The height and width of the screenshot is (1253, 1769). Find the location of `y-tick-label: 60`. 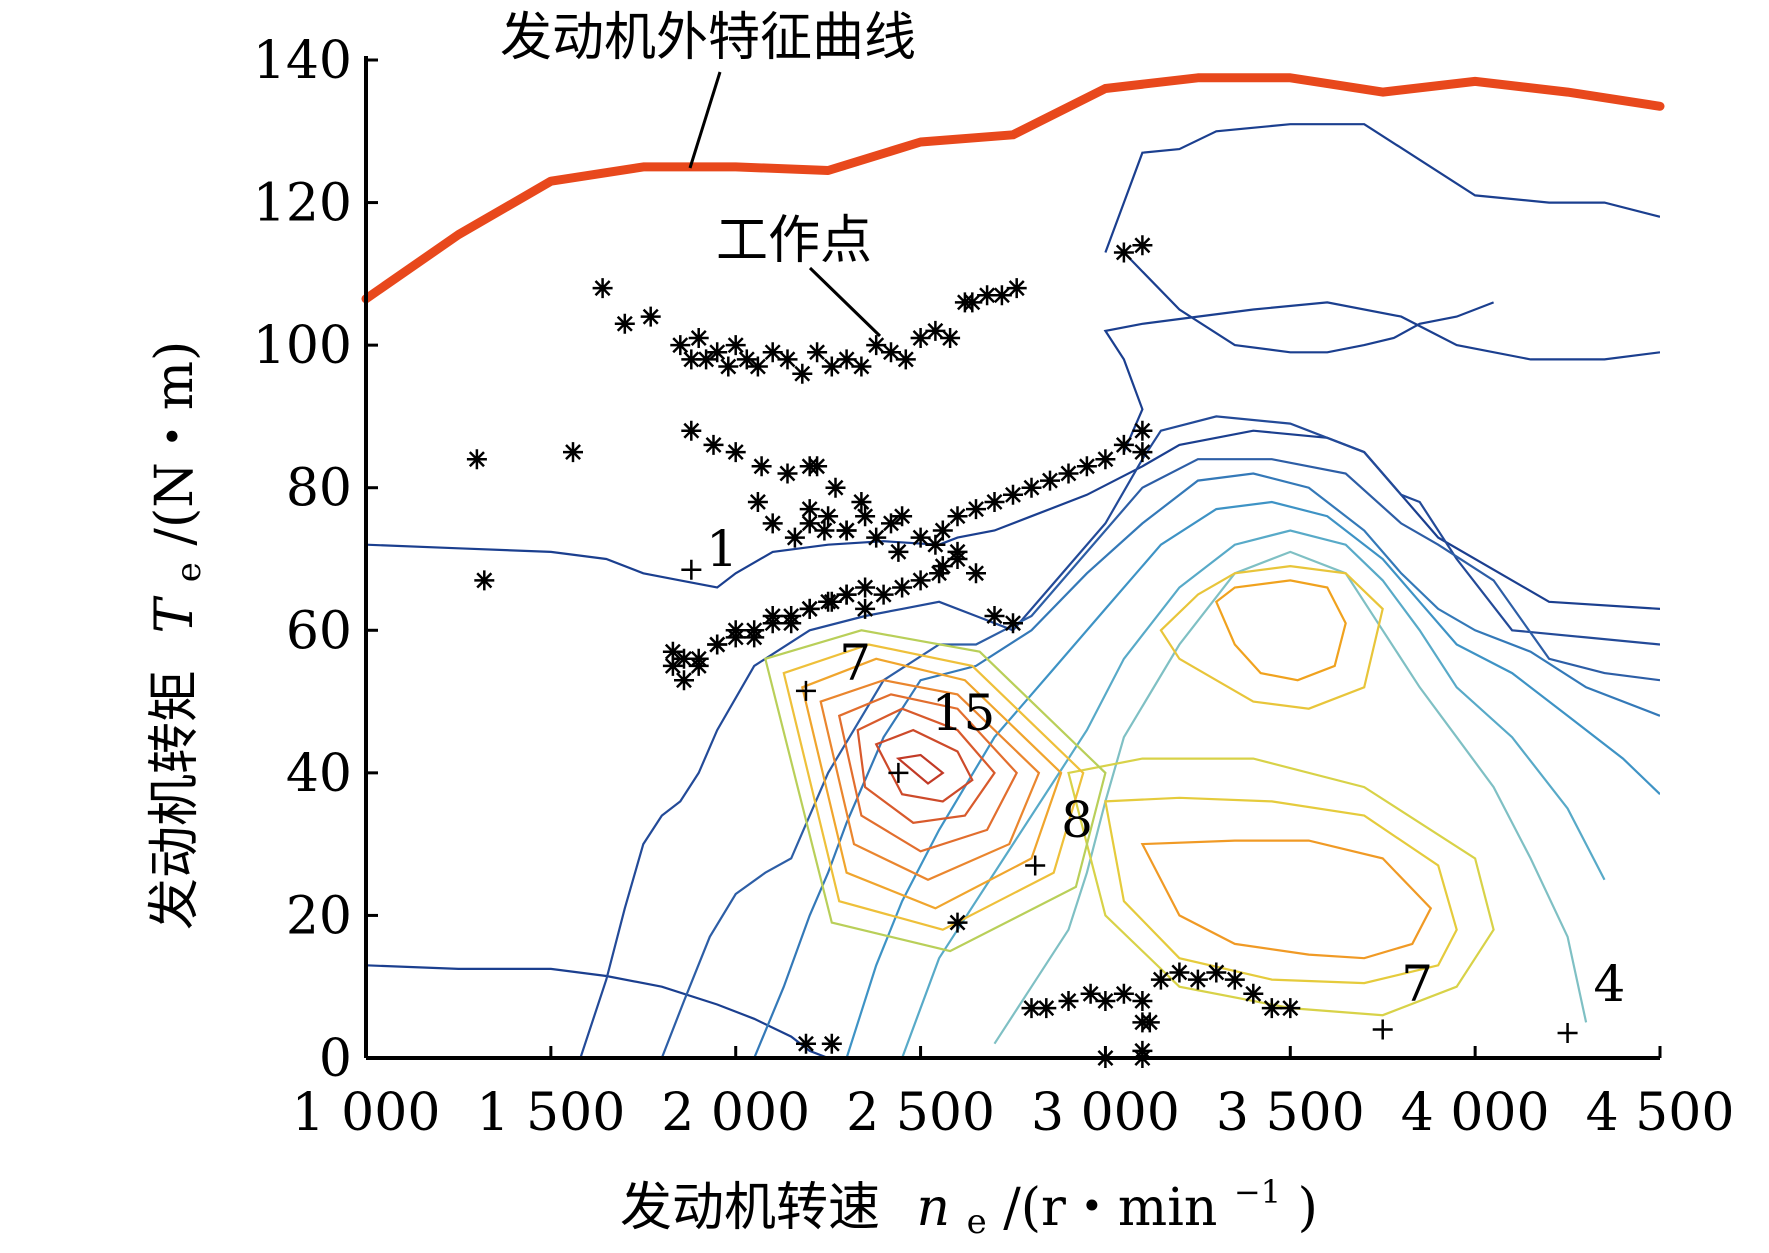

y-tick-label: 60 is located at coordinates (319, 631).